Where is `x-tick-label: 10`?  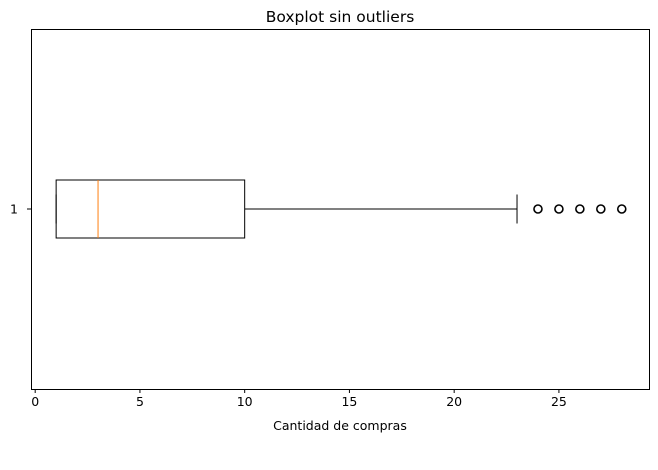 x-tick-label: 10 is located at coordinates (245, 401).